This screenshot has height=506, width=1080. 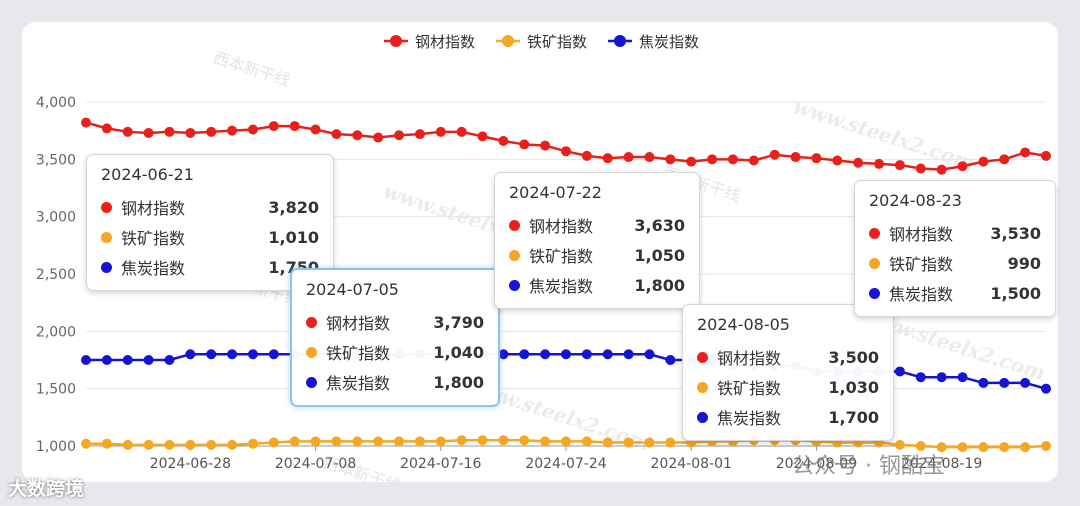 I want to click on legend-item: 焦炭指数, so click(x=653, y=42).